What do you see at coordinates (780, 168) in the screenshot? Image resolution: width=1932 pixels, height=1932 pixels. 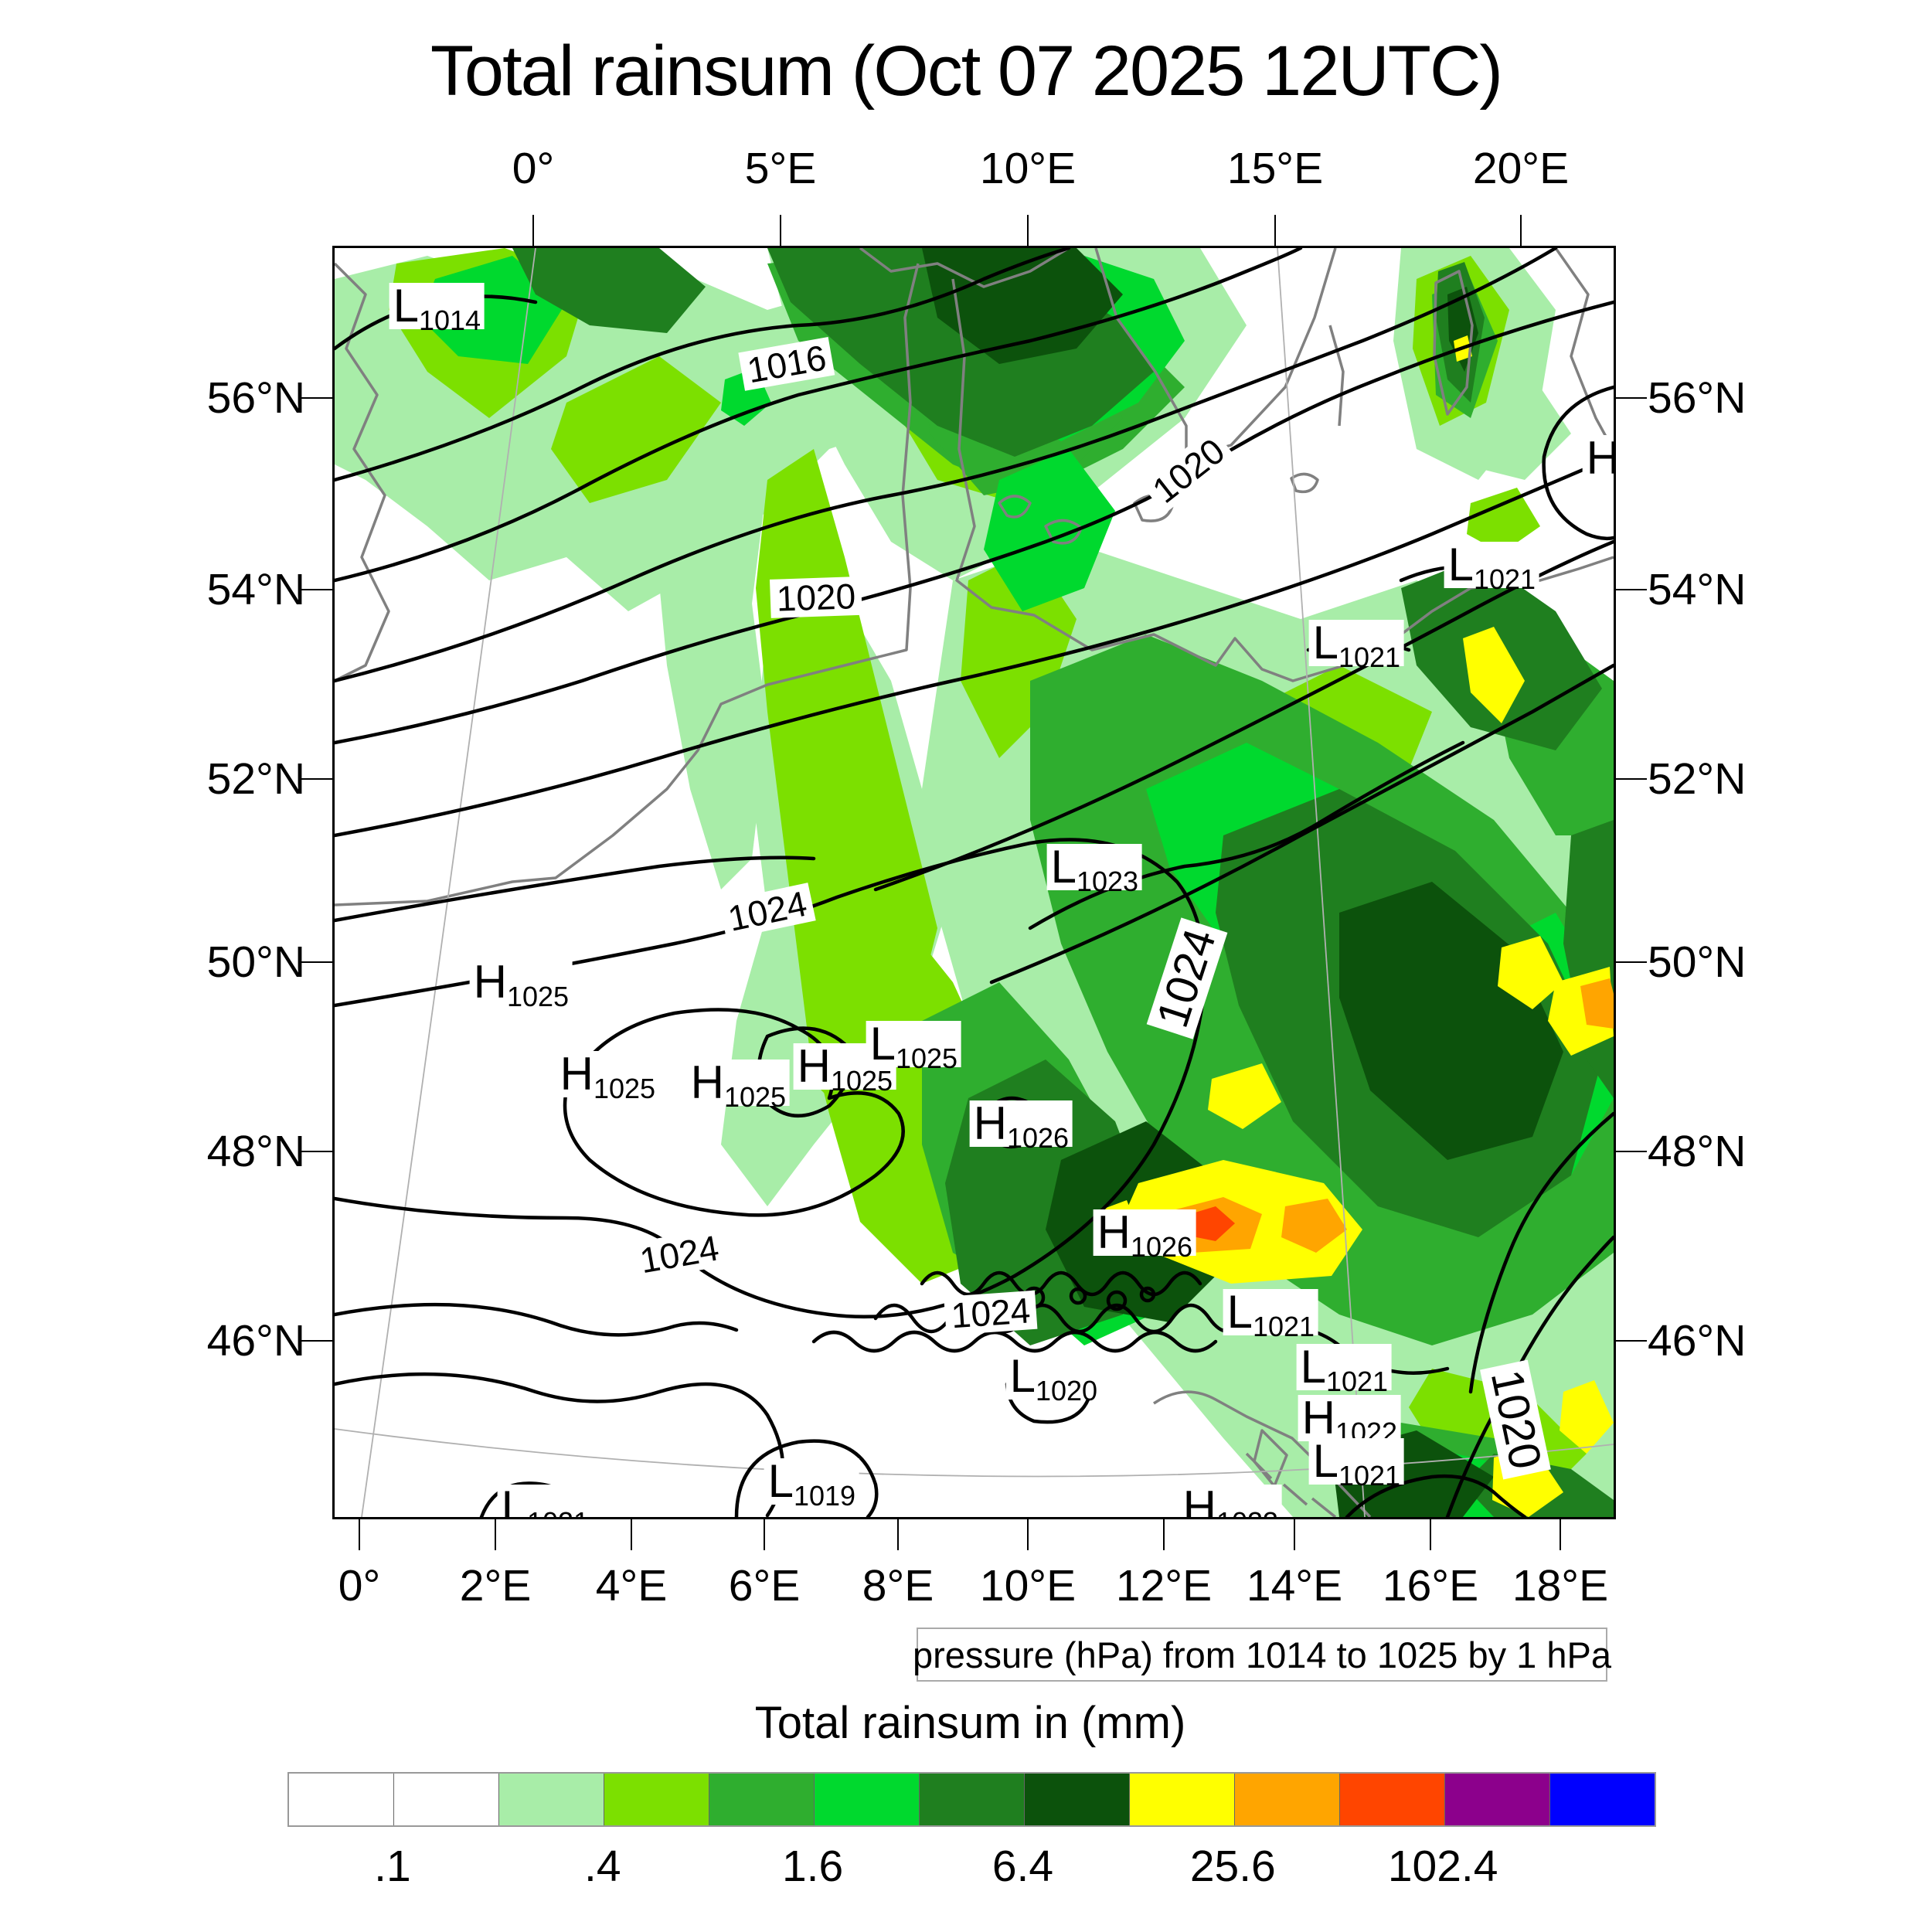 I see `top-axis-label-5°E: 5°E` at bounding box center [780, 168].